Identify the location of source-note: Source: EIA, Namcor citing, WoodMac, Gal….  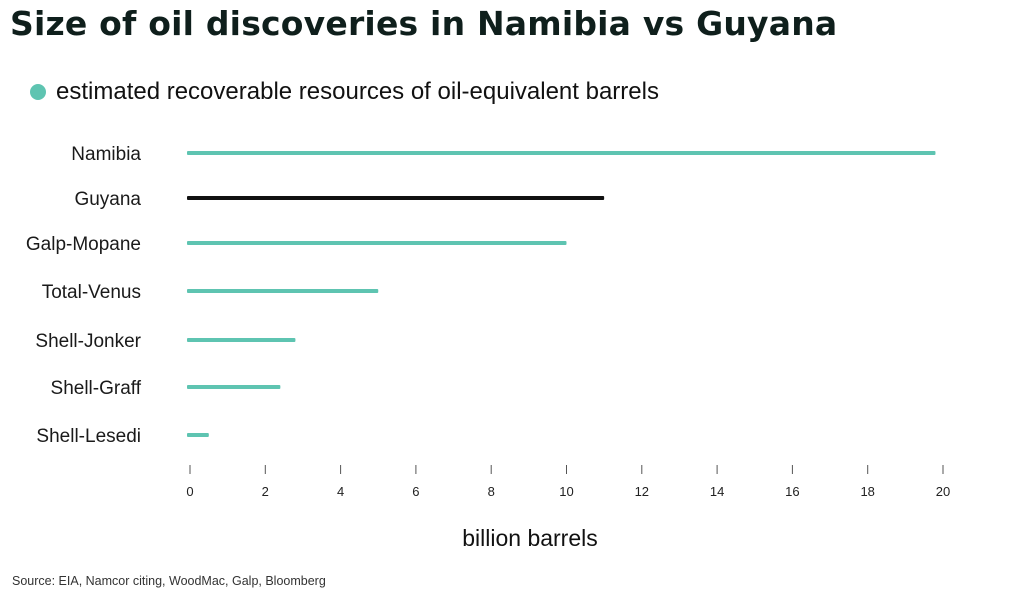
(169, 581).